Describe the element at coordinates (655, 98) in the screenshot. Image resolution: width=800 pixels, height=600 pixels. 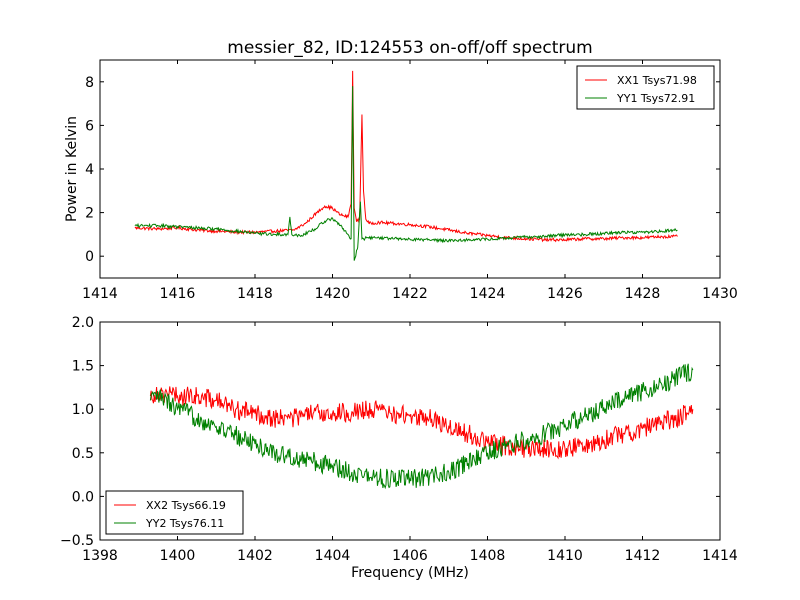
I see `legend-label: YY1 Tsys72.91` at that location.